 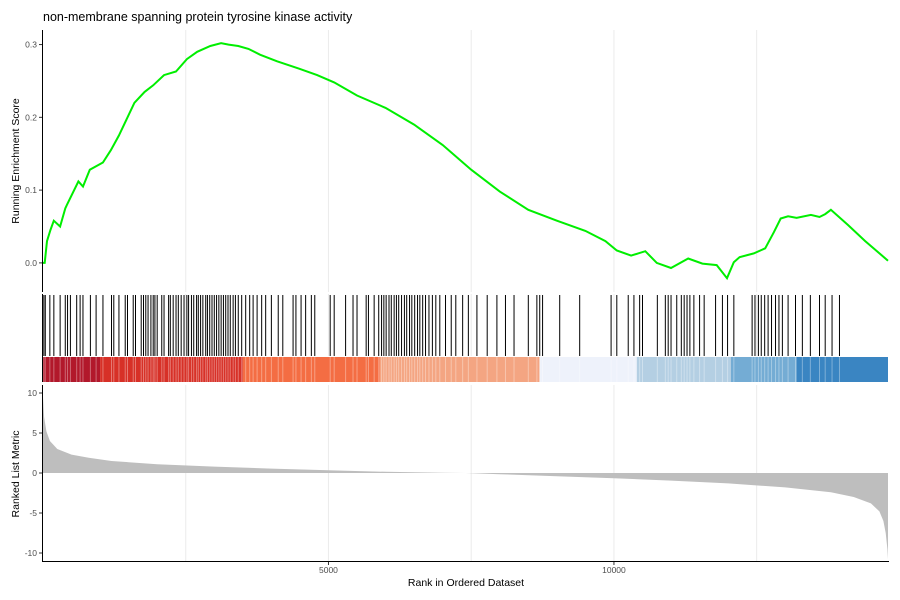 I want to click on hits-panel, so click(x=465, y=338).